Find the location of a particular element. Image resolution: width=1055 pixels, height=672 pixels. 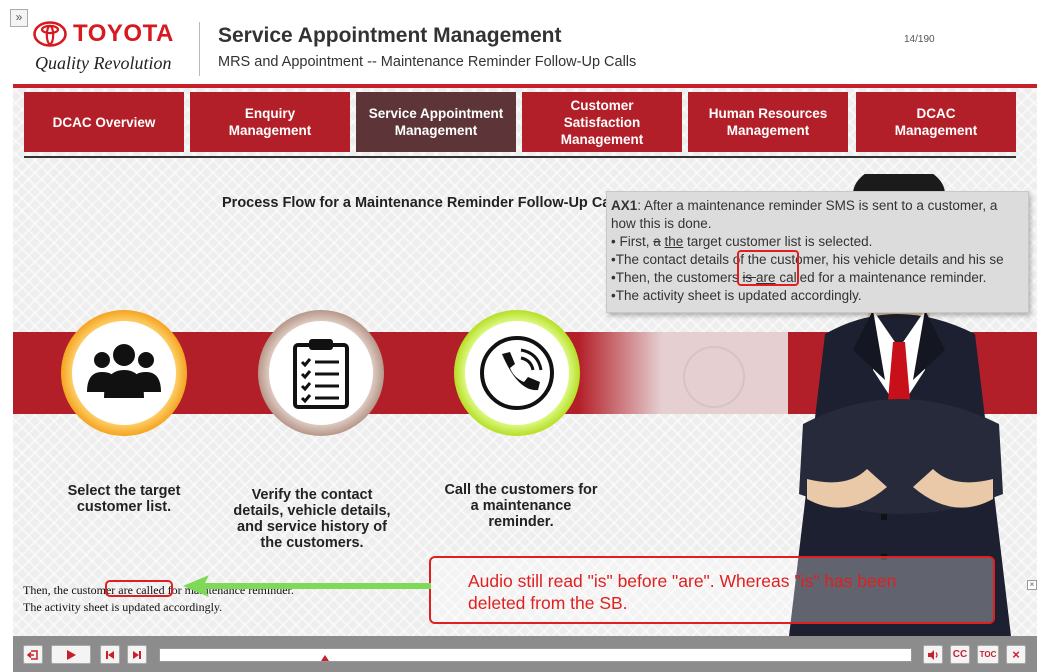

close-transcript-icon: × is located at coordinates (1032, 585).